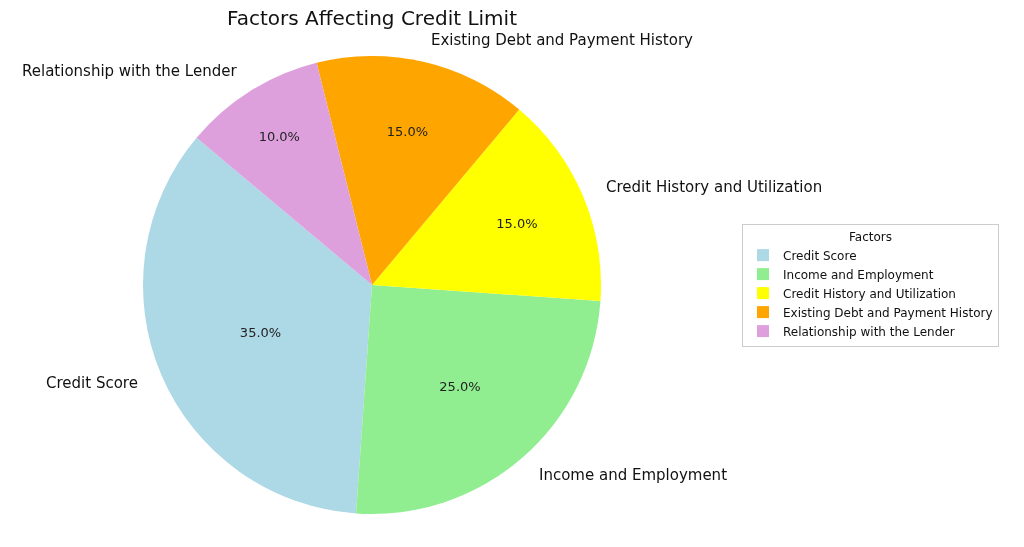 The width and height of the screenshot is (1024, 547). I want to click on data-label: 25.0%, so click(460, 386).